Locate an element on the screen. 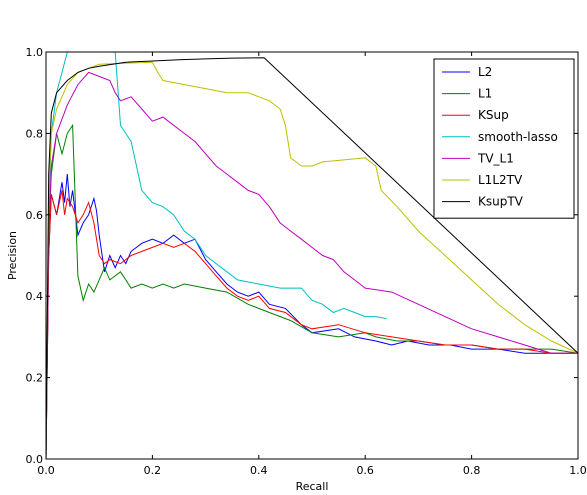 The image size is (587, 495). y-tick-label: 0.6 is located at coordinates (35, 215).